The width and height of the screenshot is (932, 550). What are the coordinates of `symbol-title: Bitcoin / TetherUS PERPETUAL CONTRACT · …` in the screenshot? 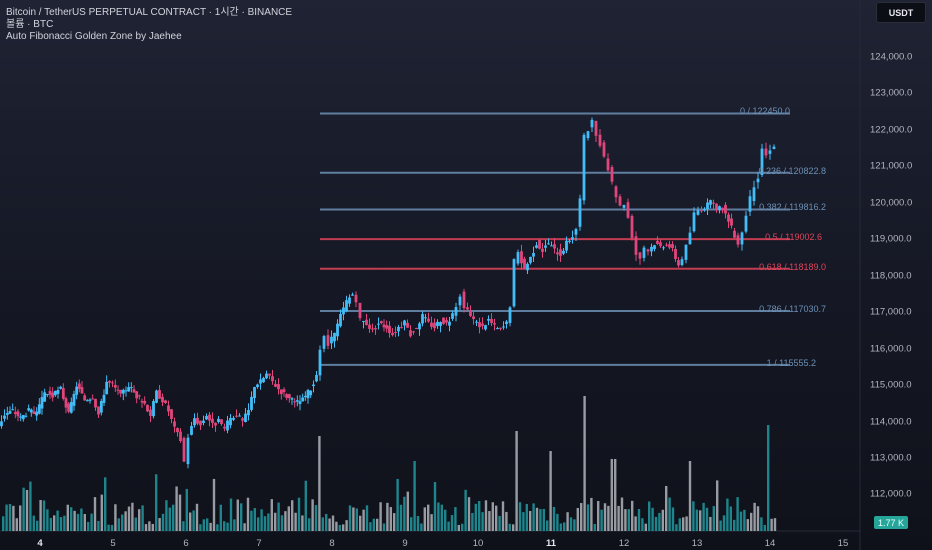 It's located at (149, 12).